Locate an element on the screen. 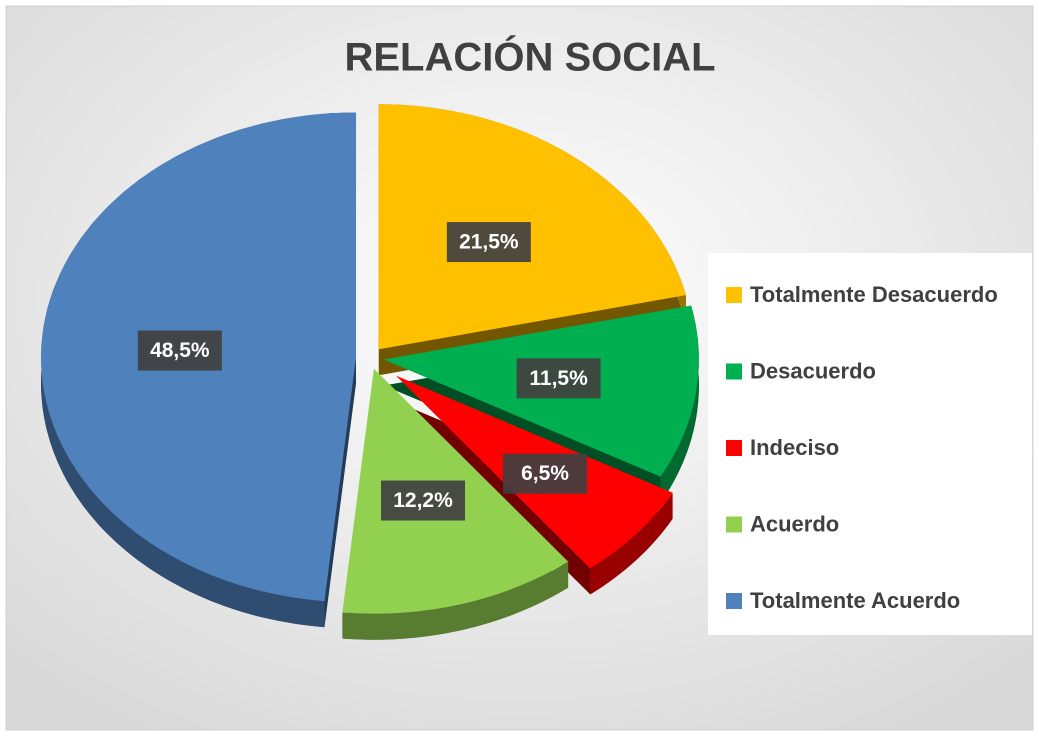 The width and height of the screenshot is (1039, 736). data-label: 48,5% is located at coordinates (180, 350).